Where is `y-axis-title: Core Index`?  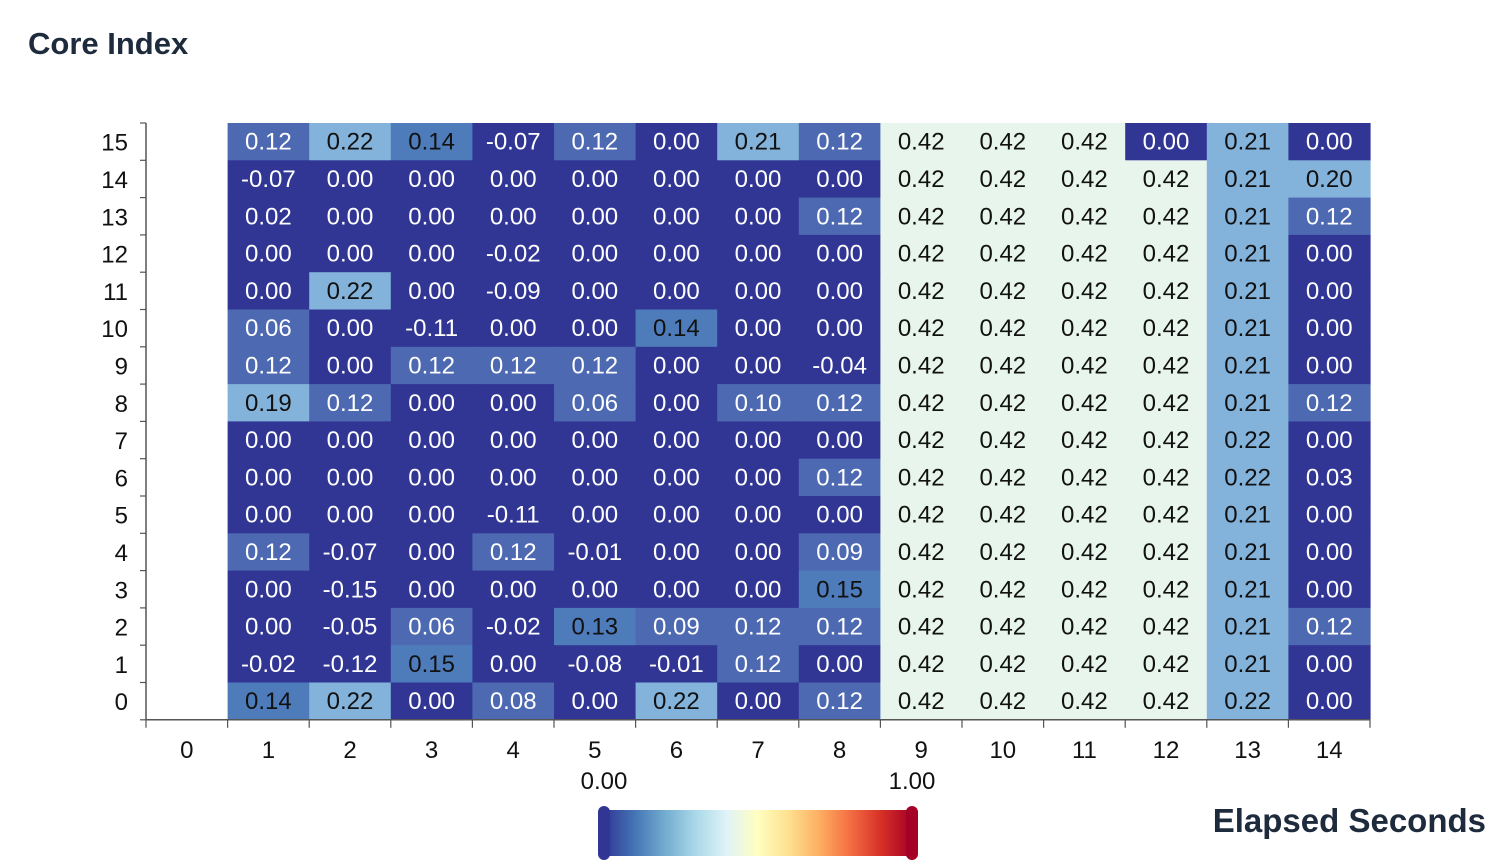
y-axis-title: Core Index is located at coordinates (108, 43).